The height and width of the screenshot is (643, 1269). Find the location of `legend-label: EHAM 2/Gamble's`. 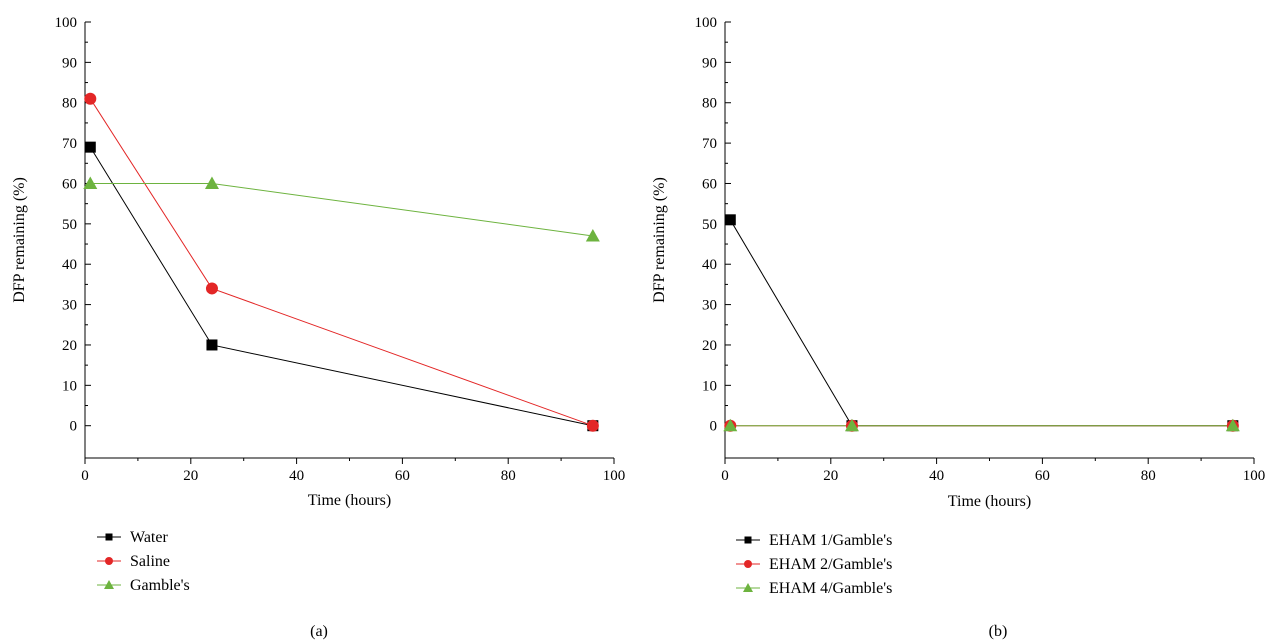

legend-label: EHAM 2/Gamble's is located at coordinates (830, 564).